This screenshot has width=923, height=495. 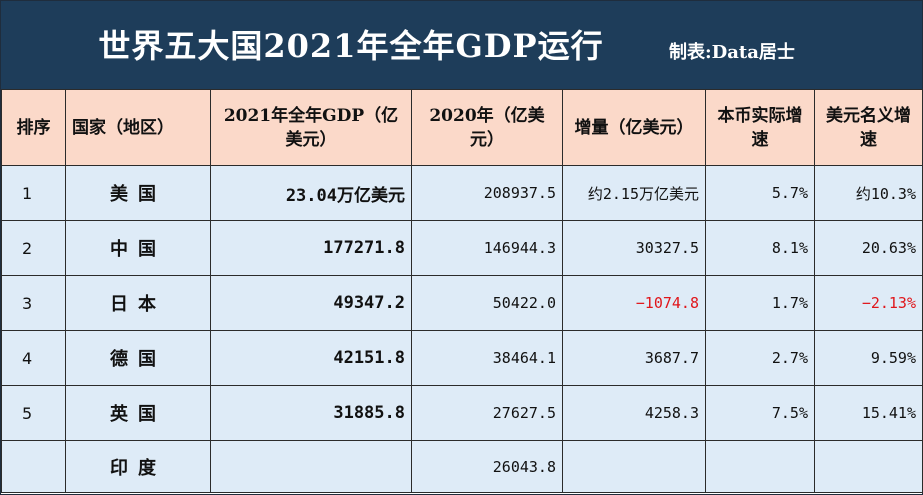 What do you see at coordinates (732, 52) in the screenshot?
I see `maker-credit: 制表:Data居士` at bounding box center [732, 52].